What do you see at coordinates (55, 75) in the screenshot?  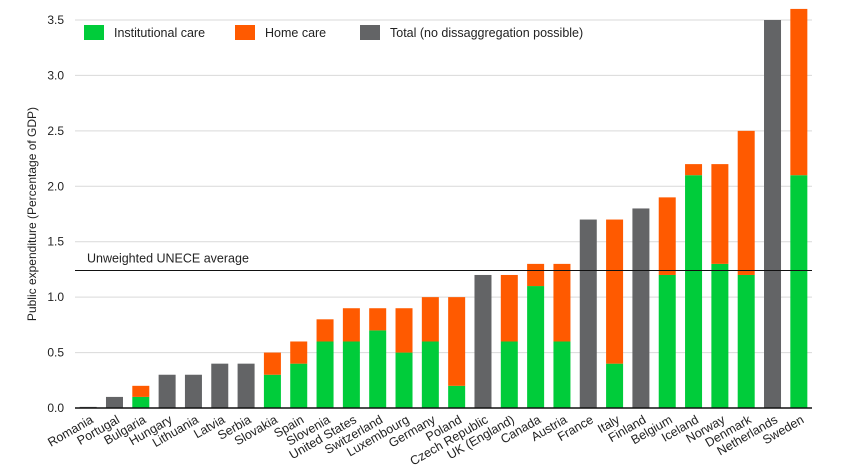 I see `y-tick-label: 3.0` at bounding box center [55, 75].